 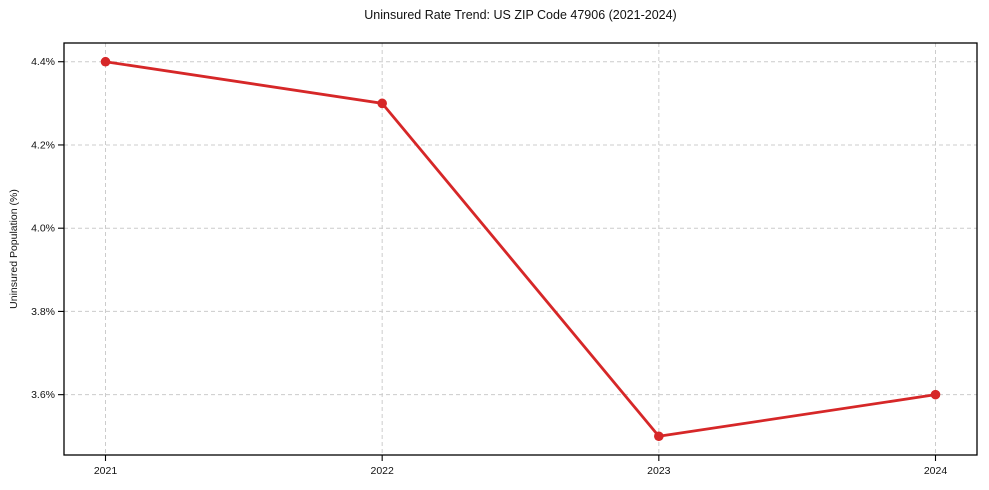 I want to click on y-tick-label: 3.8%, so click(x=43, y=312).